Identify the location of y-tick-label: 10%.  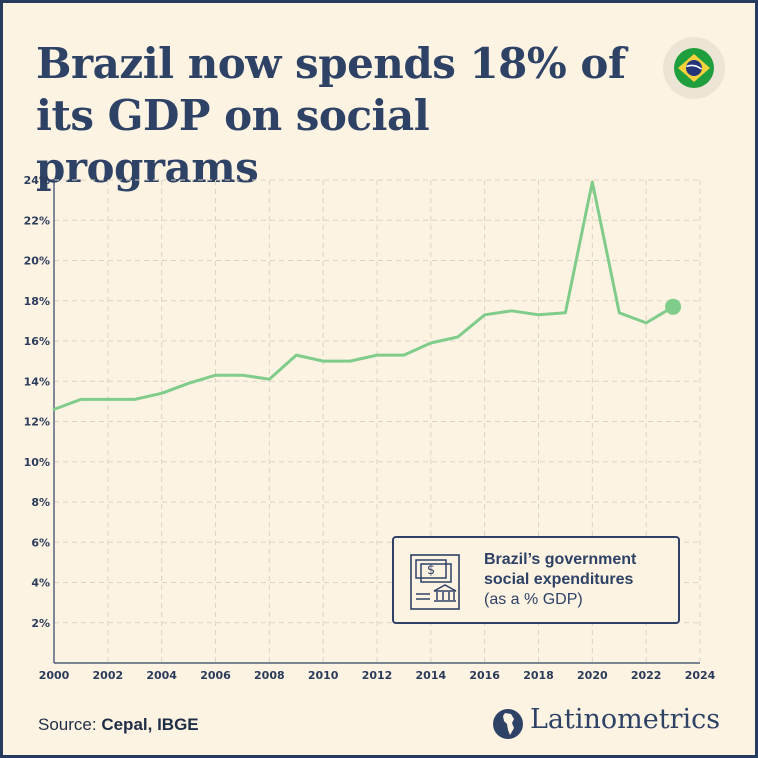
(37, 462).